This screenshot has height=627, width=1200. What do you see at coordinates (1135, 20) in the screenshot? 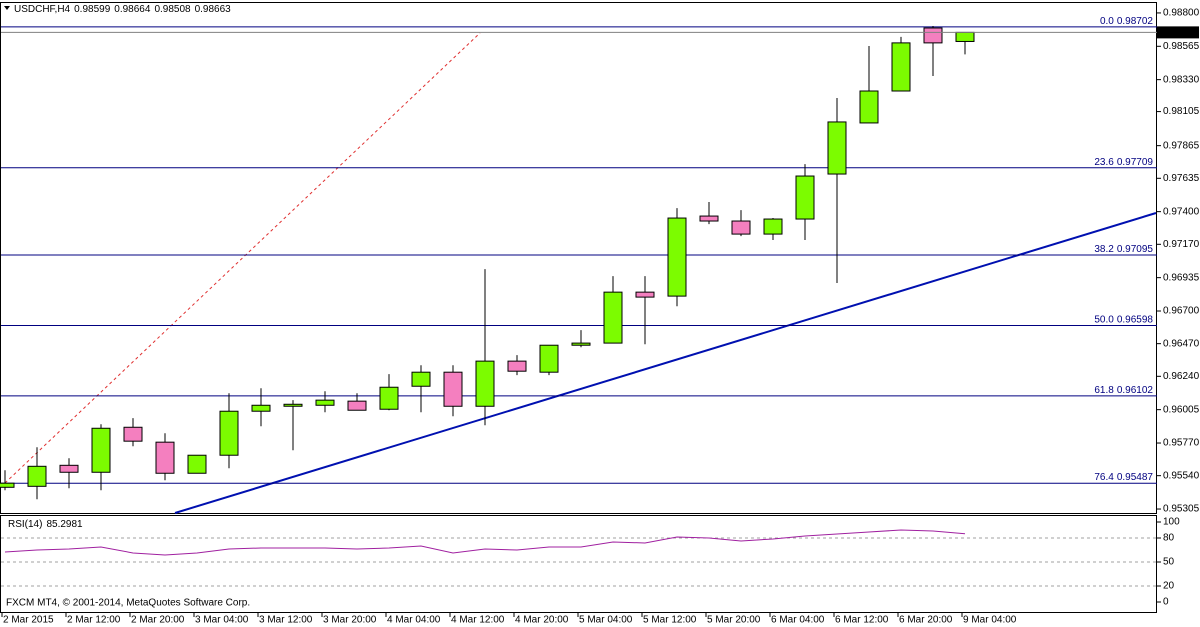
I see `fib-price: 0.98702` at bounding box center [1135, 20].